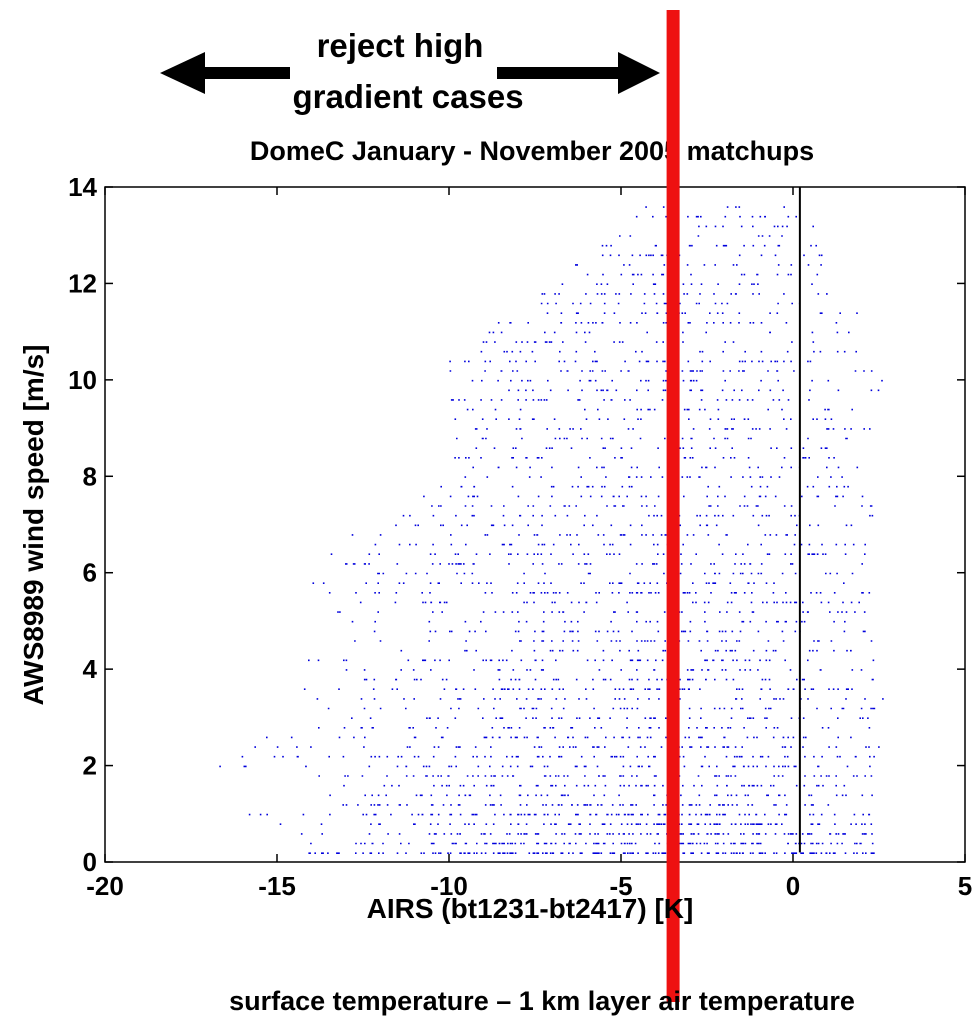 The image size is (977, 1034). I want to click on x-tick-label: -15, so click(277, 886).